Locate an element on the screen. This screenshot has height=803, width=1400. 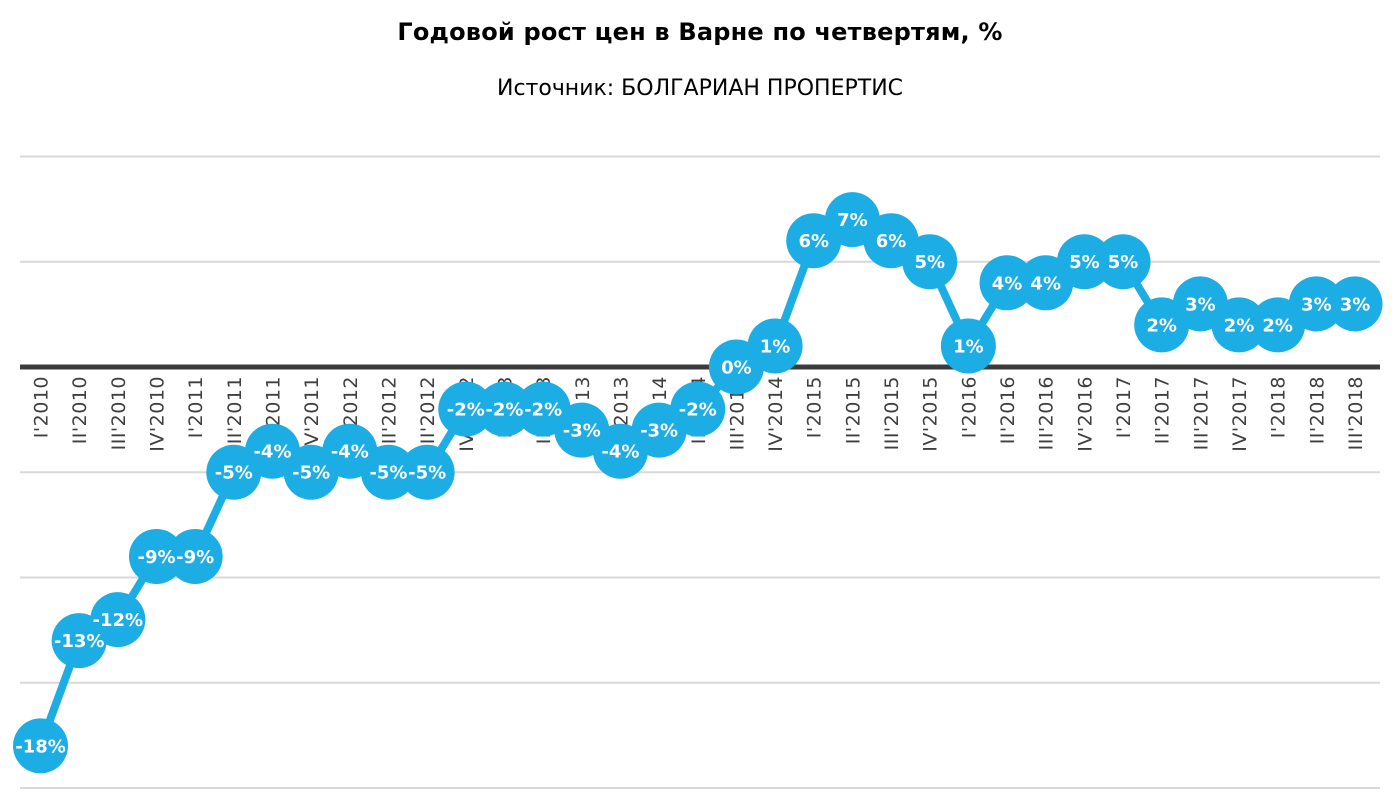
data-point-label: -13% is located at coordinates (79, 641).